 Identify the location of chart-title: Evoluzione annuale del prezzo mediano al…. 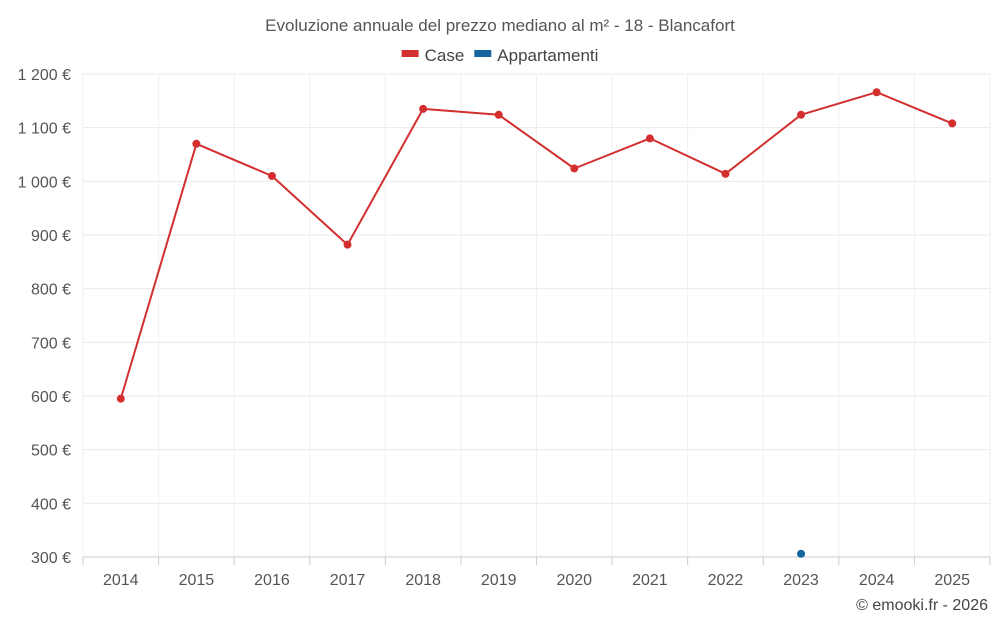
(500, 25).